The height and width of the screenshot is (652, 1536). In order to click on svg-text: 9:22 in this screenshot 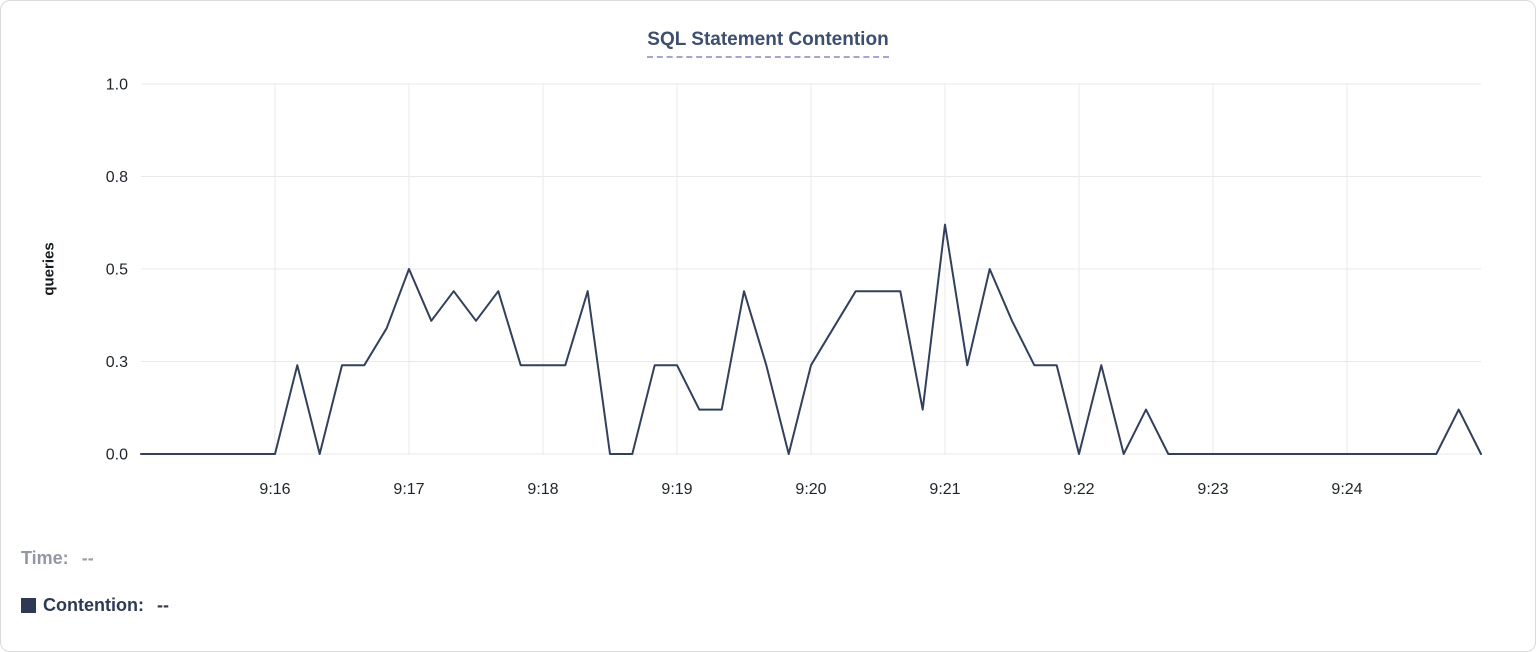, I will do `click(1078, 489)`.